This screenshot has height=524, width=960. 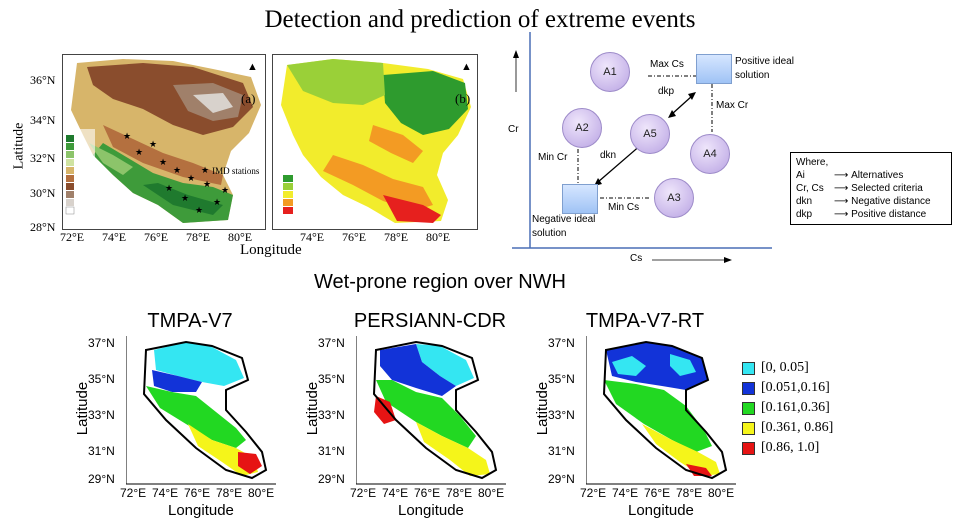 What do you see at coordinates (795, 407) in the screenshot?
I see `legend-label: [0.161,0.36]` at bounding box center [795, 407].